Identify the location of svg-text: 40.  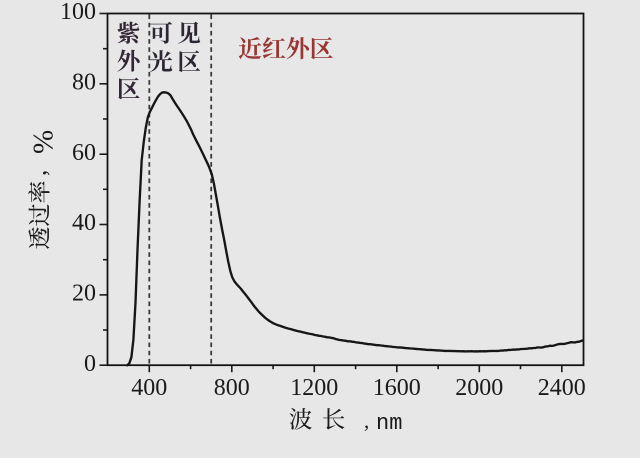
(84, 223).